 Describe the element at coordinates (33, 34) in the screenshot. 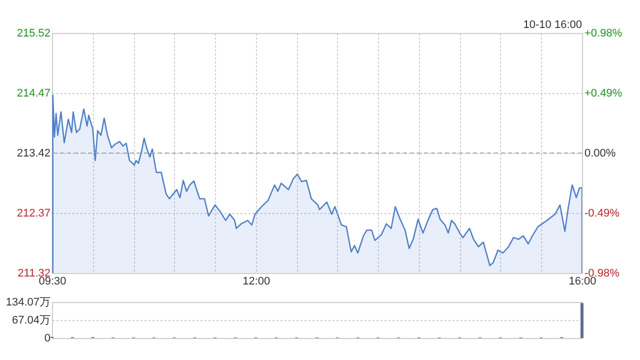

I see `y-tick-label: 215.52` at that location.